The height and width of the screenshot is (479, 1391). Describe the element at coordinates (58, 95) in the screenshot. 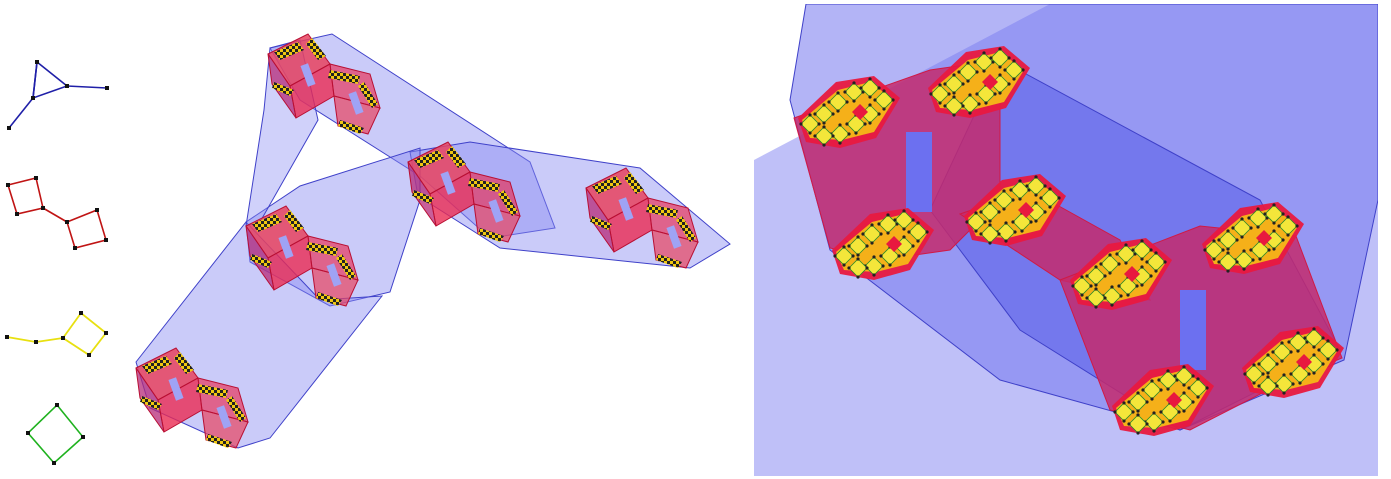

I see `blue-graph-icon` at that location.